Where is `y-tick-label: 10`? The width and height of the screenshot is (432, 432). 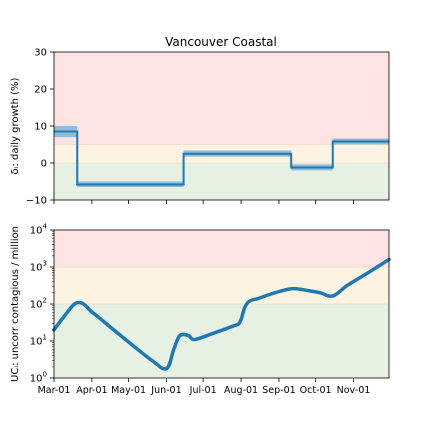
y-tick-label: 10 is located at coordinates (40, 127).